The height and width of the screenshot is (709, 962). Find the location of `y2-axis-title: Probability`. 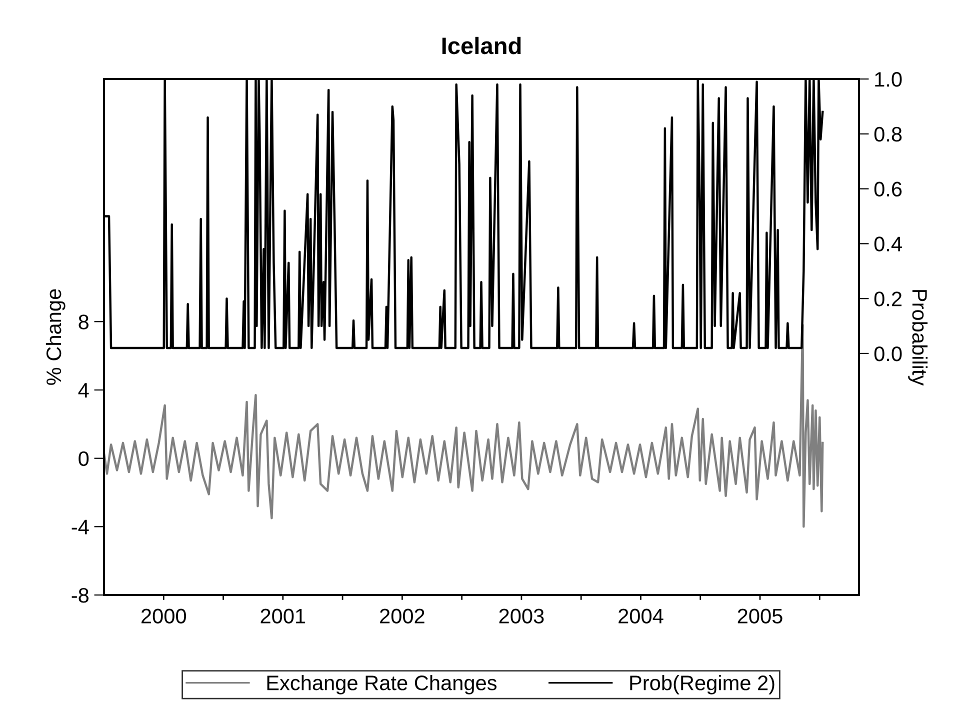

y2-axis-title: Probability is located at coordinates (918, 338).